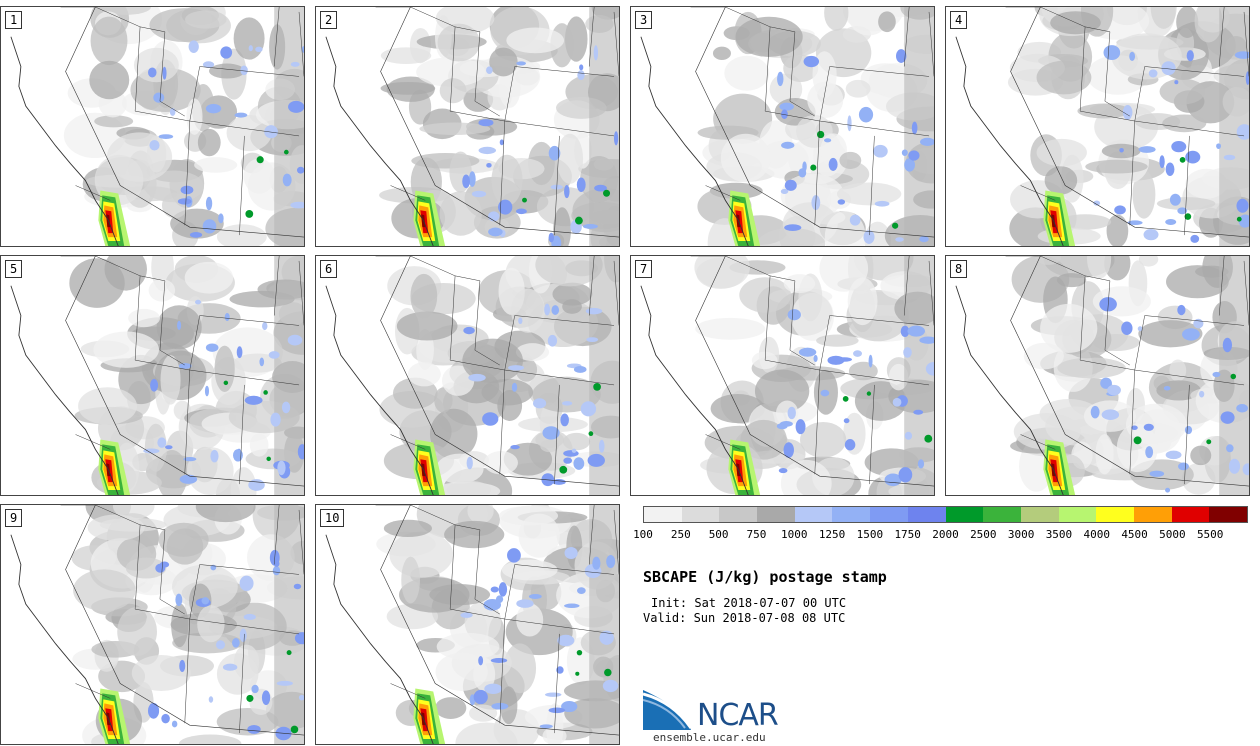 The height and width of the screenshot is (746, 1260). I want to click on chart-title: SBCAPE (J/kg) postage stamp, so click(765, 577).